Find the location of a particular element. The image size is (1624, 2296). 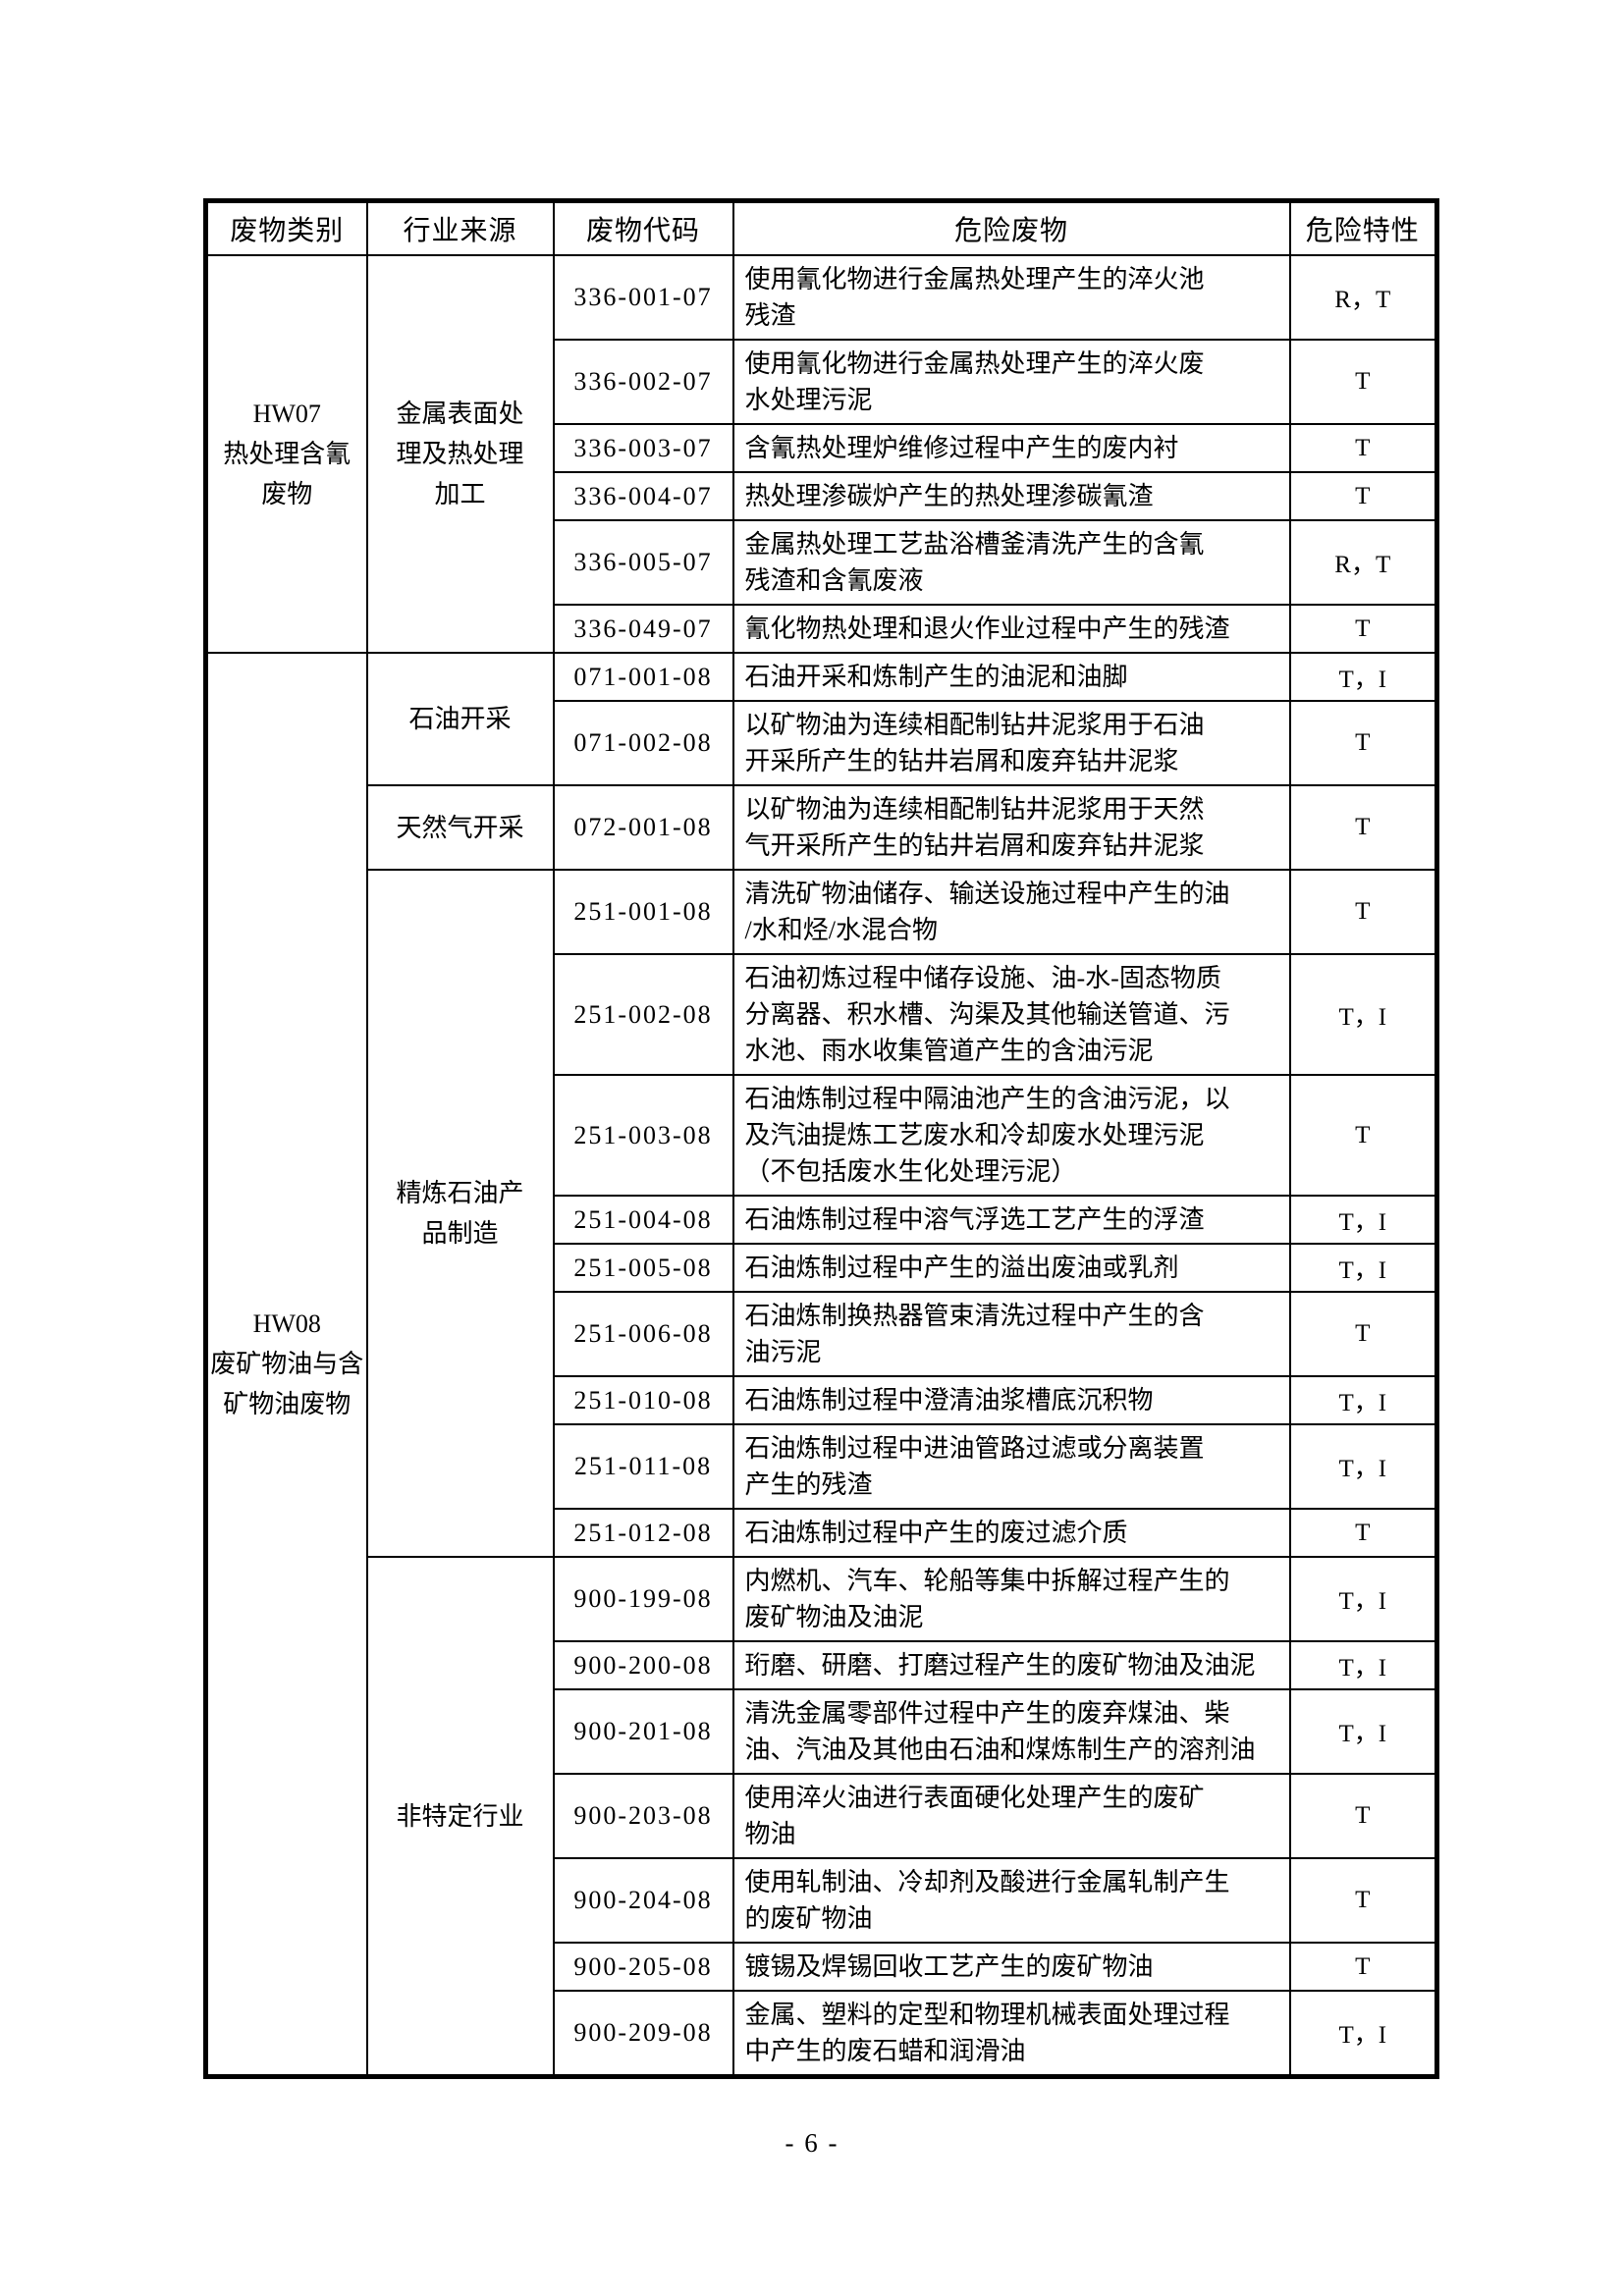

waste-desc-cell: 使用轧制油、冷却剂及酸进行金属轧制产生 的废矿物油 is located at coordinates (1011, 1900).